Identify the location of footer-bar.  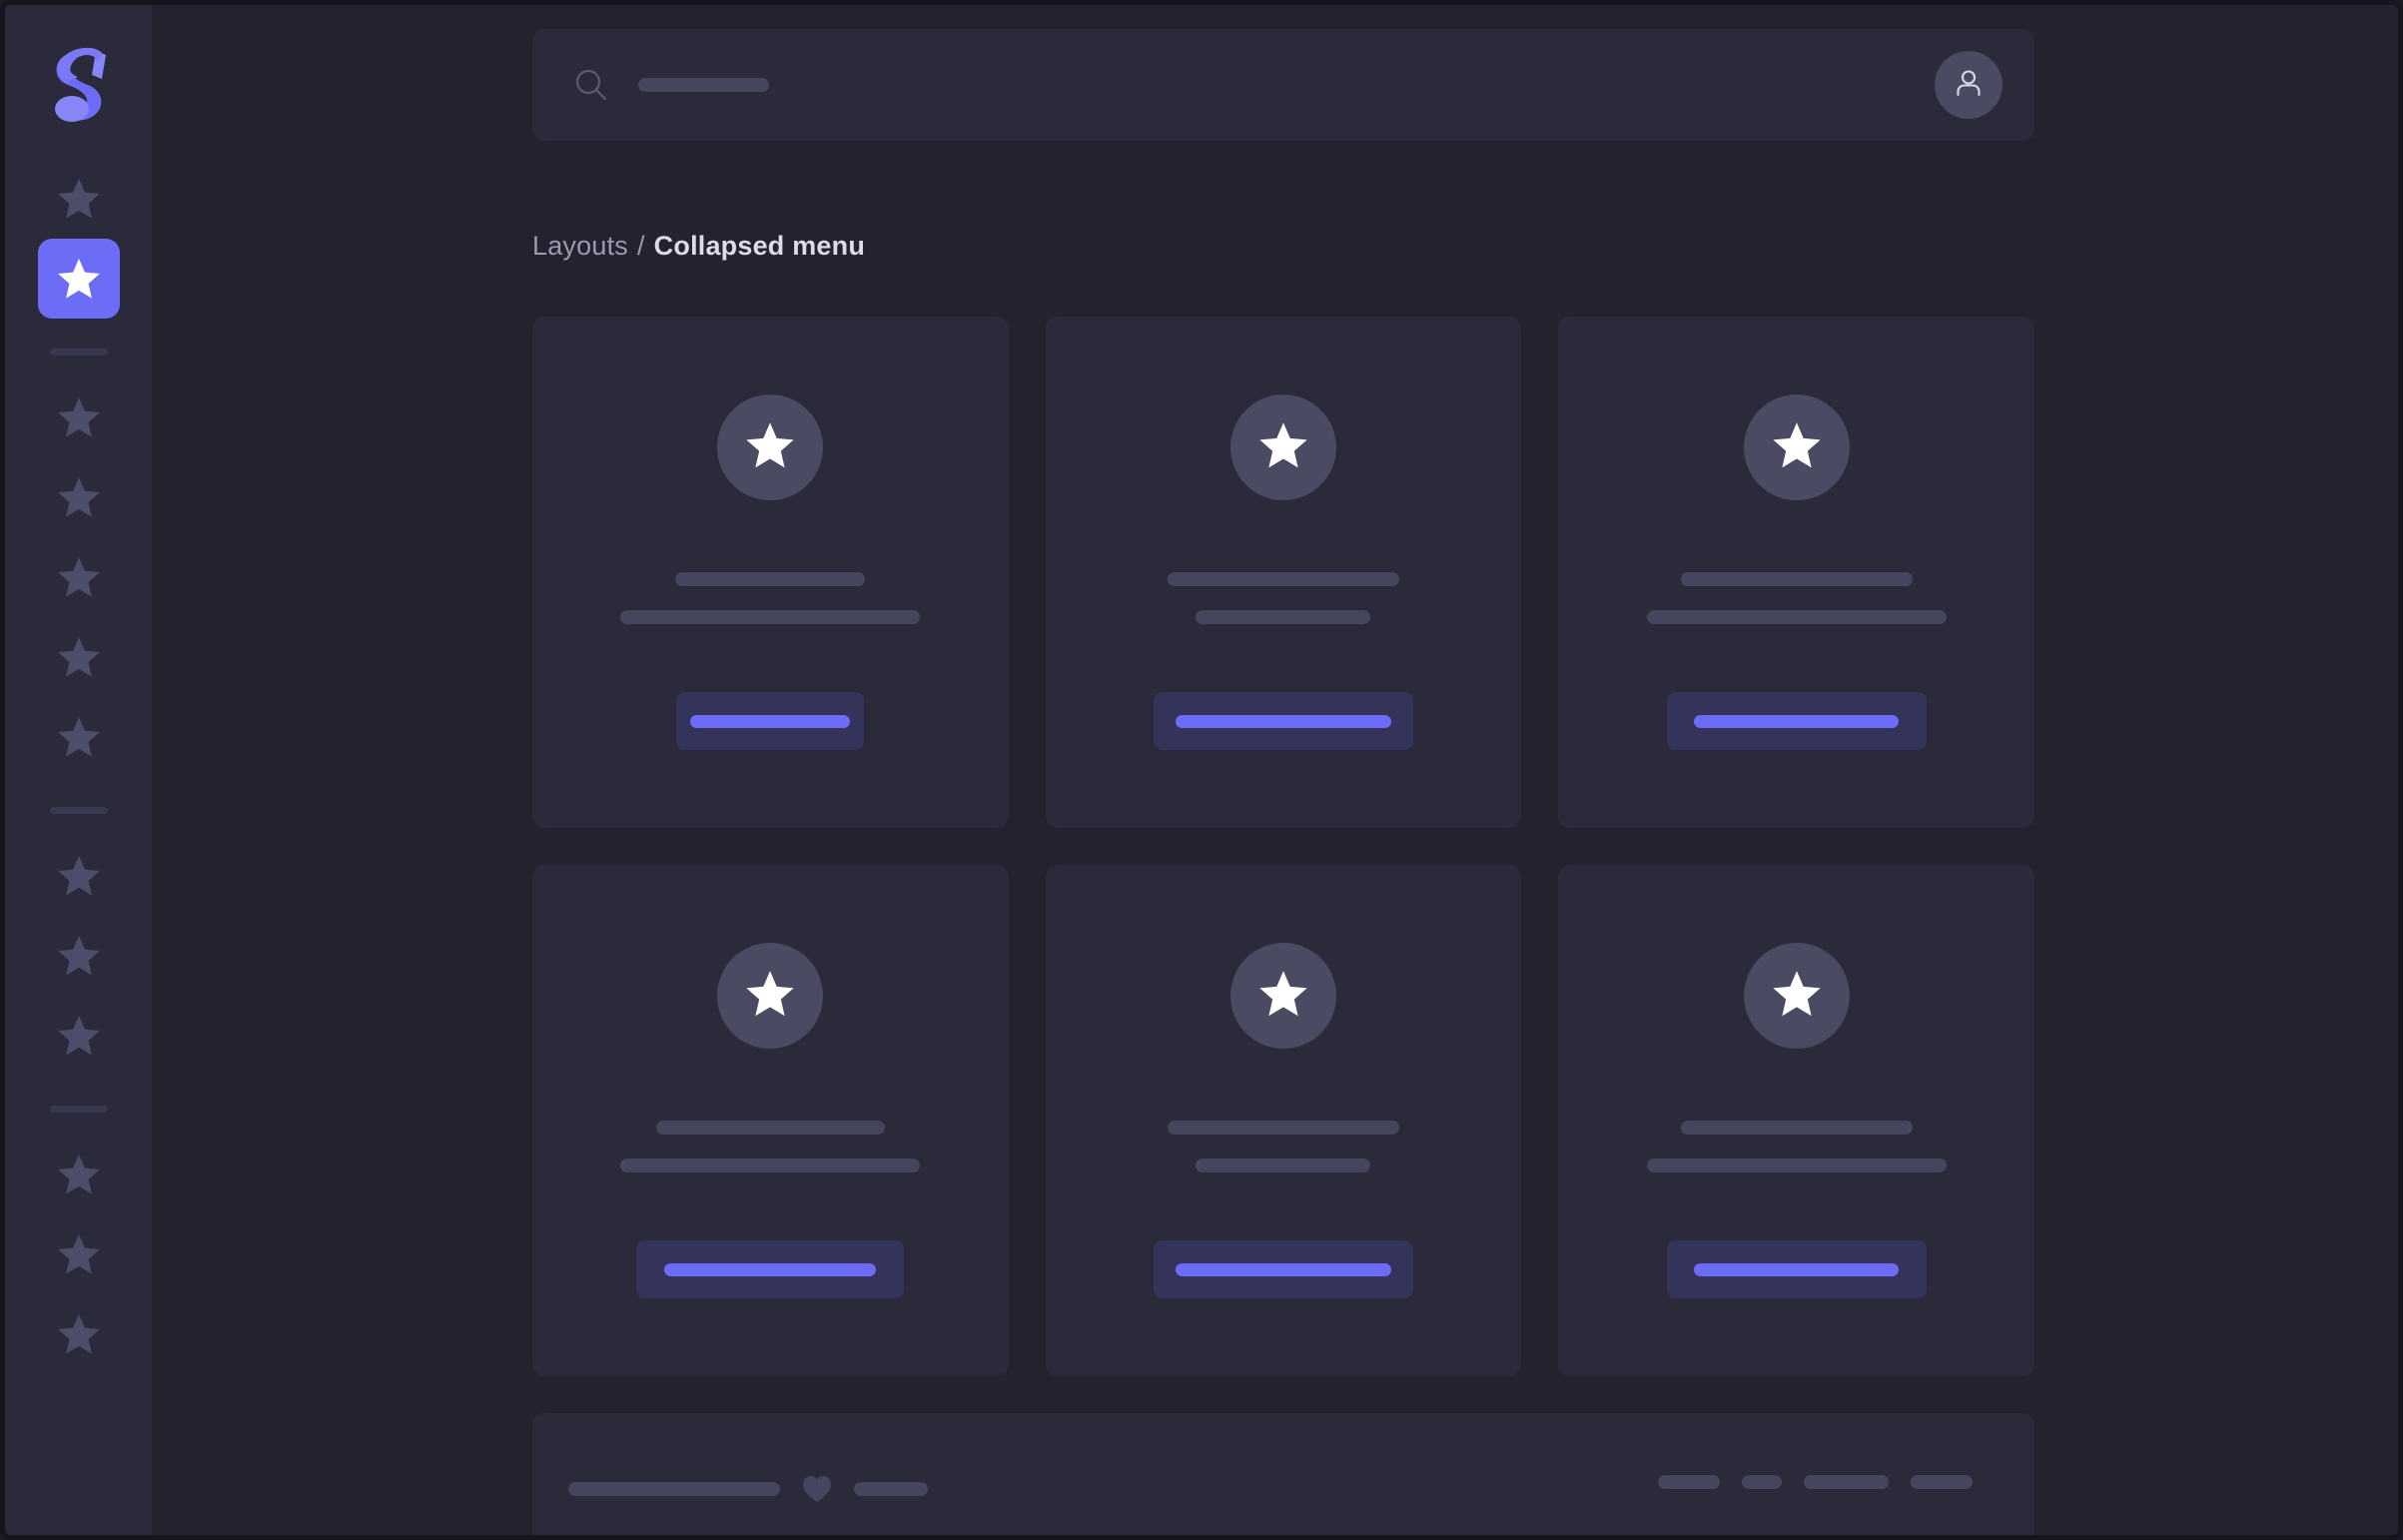
(1283, 1474).